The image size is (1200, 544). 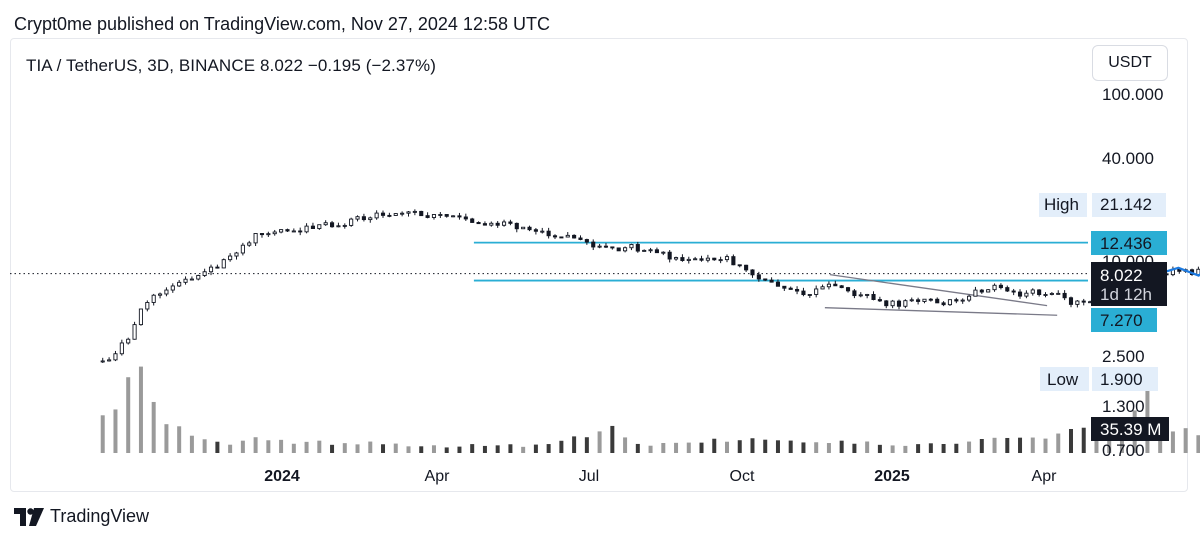 What do you see at coordinates (1125, 379) in the screenshot?
I see `low-value-bg` at bounding box center [1125, 379].